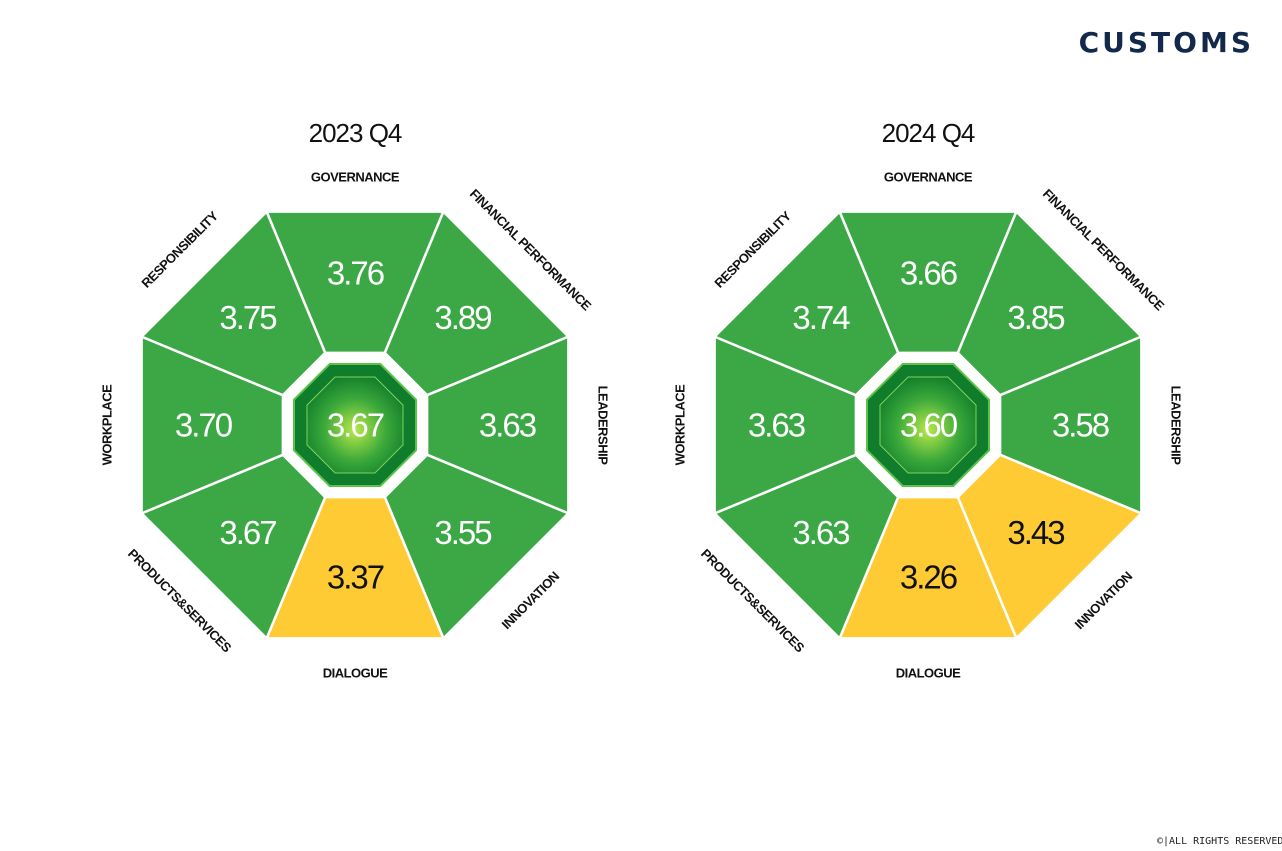 Image resolution: width=1282 pixels, height=851 pixels. Describe the element at coordinates (928, 577) in the screenshot. I see `segment-value: 3.26` at that location.